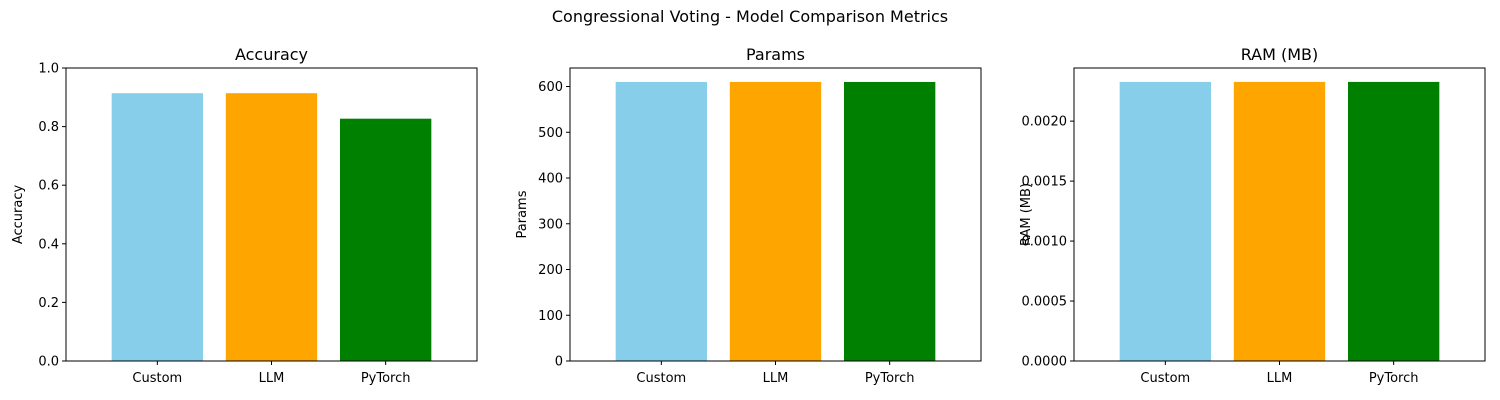 The width and height of the screenshot is (1500, 400). I want to click on subplot-title: Params, so click(775, 54).